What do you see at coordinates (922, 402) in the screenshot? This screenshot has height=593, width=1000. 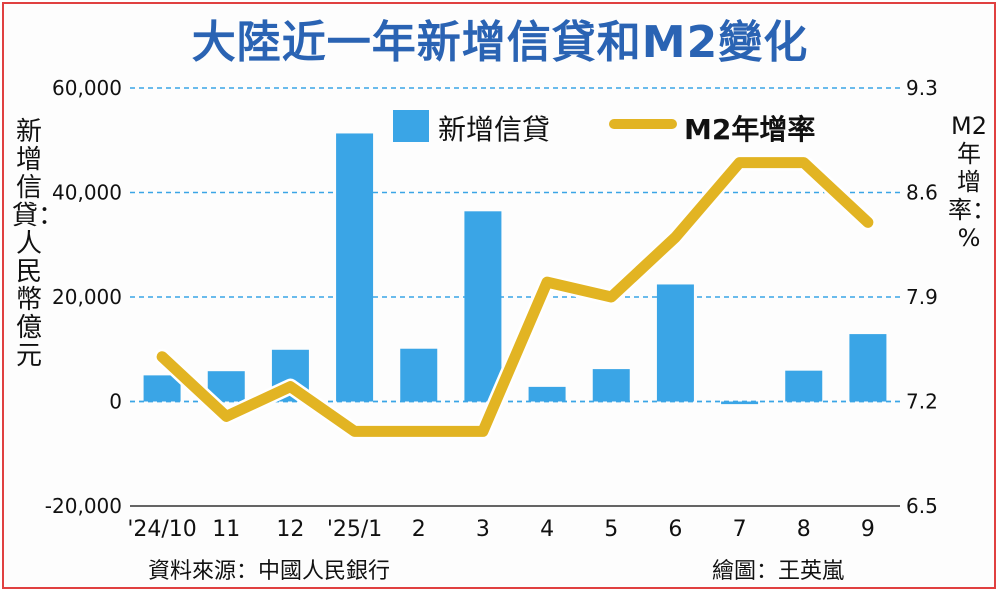 I see `right-tick-label: 7.2` at bounding box center [922, 402].